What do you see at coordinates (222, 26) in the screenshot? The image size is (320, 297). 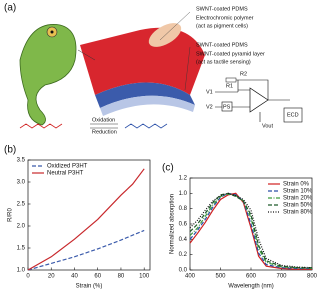 I see `callout: (act as pigment cells)` at bounding box center [222, 26].